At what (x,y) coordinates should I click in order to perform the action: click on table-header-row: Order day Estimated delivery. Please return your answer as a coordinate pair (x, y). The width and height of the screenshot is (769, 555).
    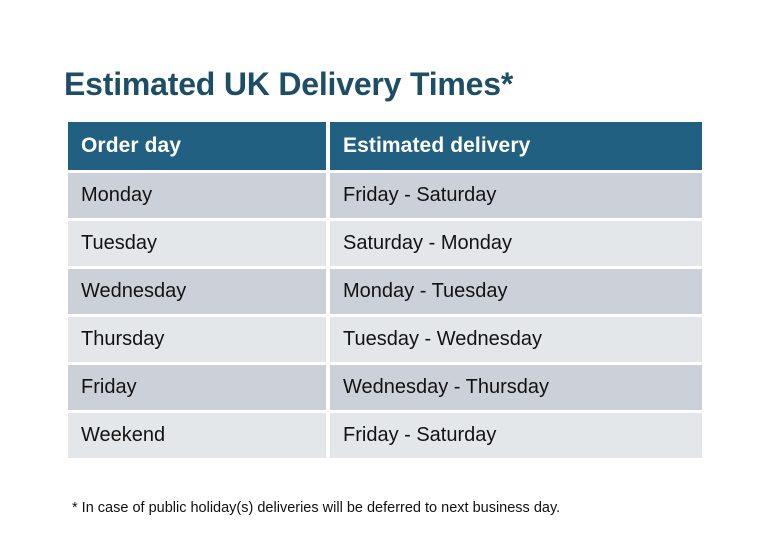
    Looking at the image, I should click on (385, 146).